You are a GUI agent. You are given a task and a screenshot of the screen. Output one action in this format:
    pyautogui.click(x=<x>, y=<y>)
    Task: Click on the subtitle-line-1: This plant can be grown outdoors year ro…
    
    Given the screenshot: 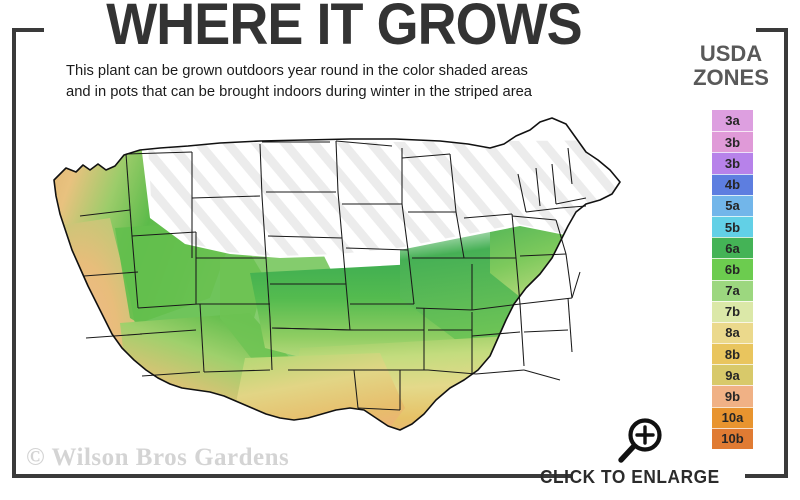 What is the action you would take?
    pyautogui.click(x=297, y=70)
    